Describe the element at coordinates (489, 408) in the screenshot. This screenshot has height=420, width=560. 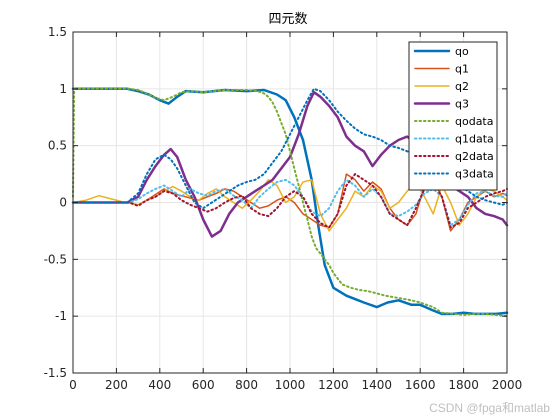
I see `watermark: CSDN @fpga和matlab` at that location.